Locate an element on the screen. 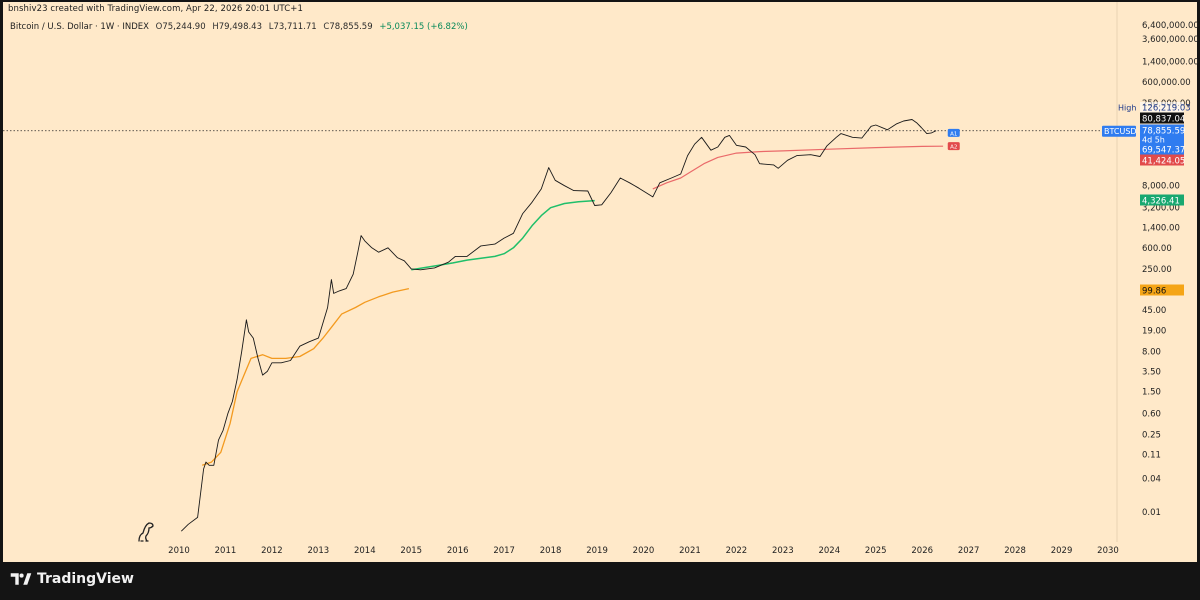 Image resolution: width=1200 pixels, height=600 pixels. tradingview-logo-icon is located at coordinates (21, 579).